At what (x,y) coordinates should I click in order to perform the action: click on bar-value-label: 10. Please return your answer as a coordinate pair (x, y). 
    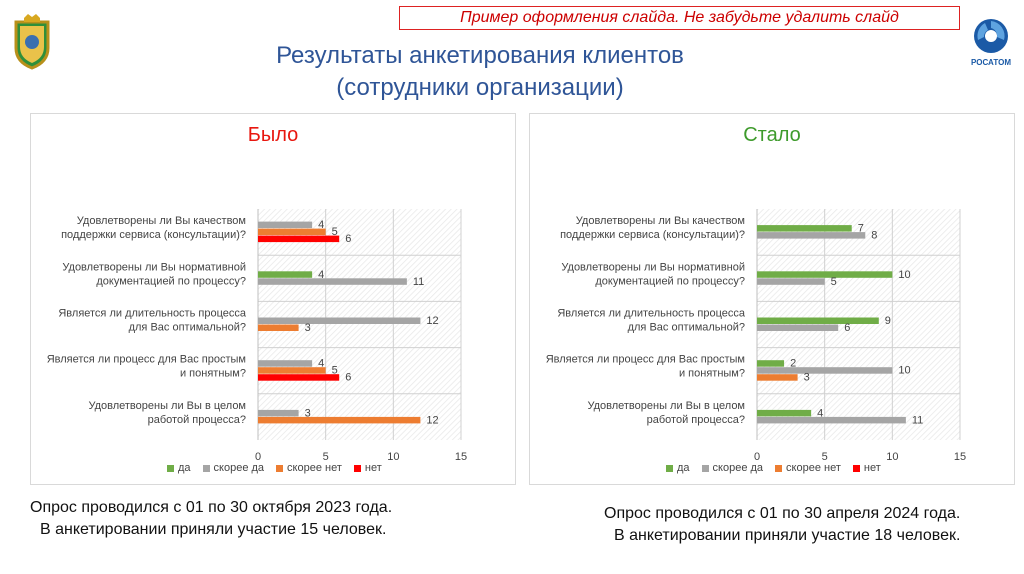
    Looking at the image, I should click on (904, 371).